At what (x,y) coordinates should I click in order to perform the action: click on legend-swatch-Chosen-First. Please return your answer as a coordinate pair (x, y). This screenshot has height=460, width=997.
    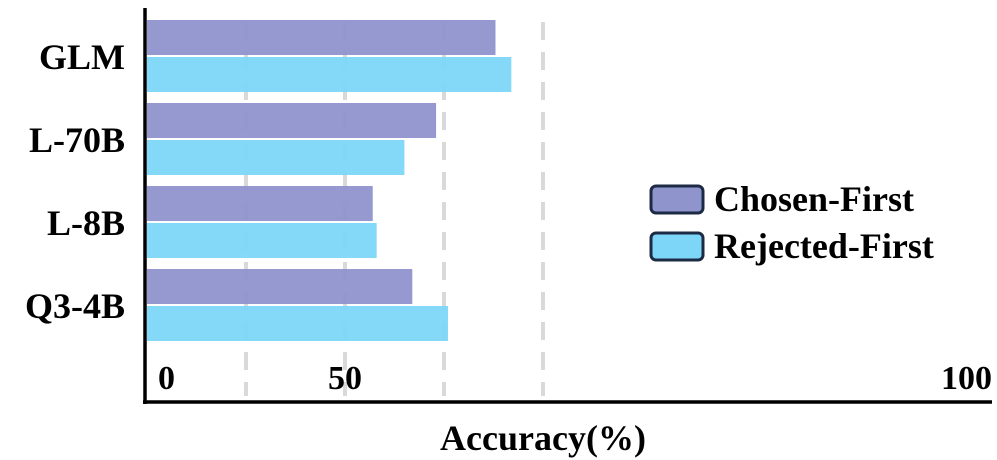
    Looking at the image, I should click on (677, 199).